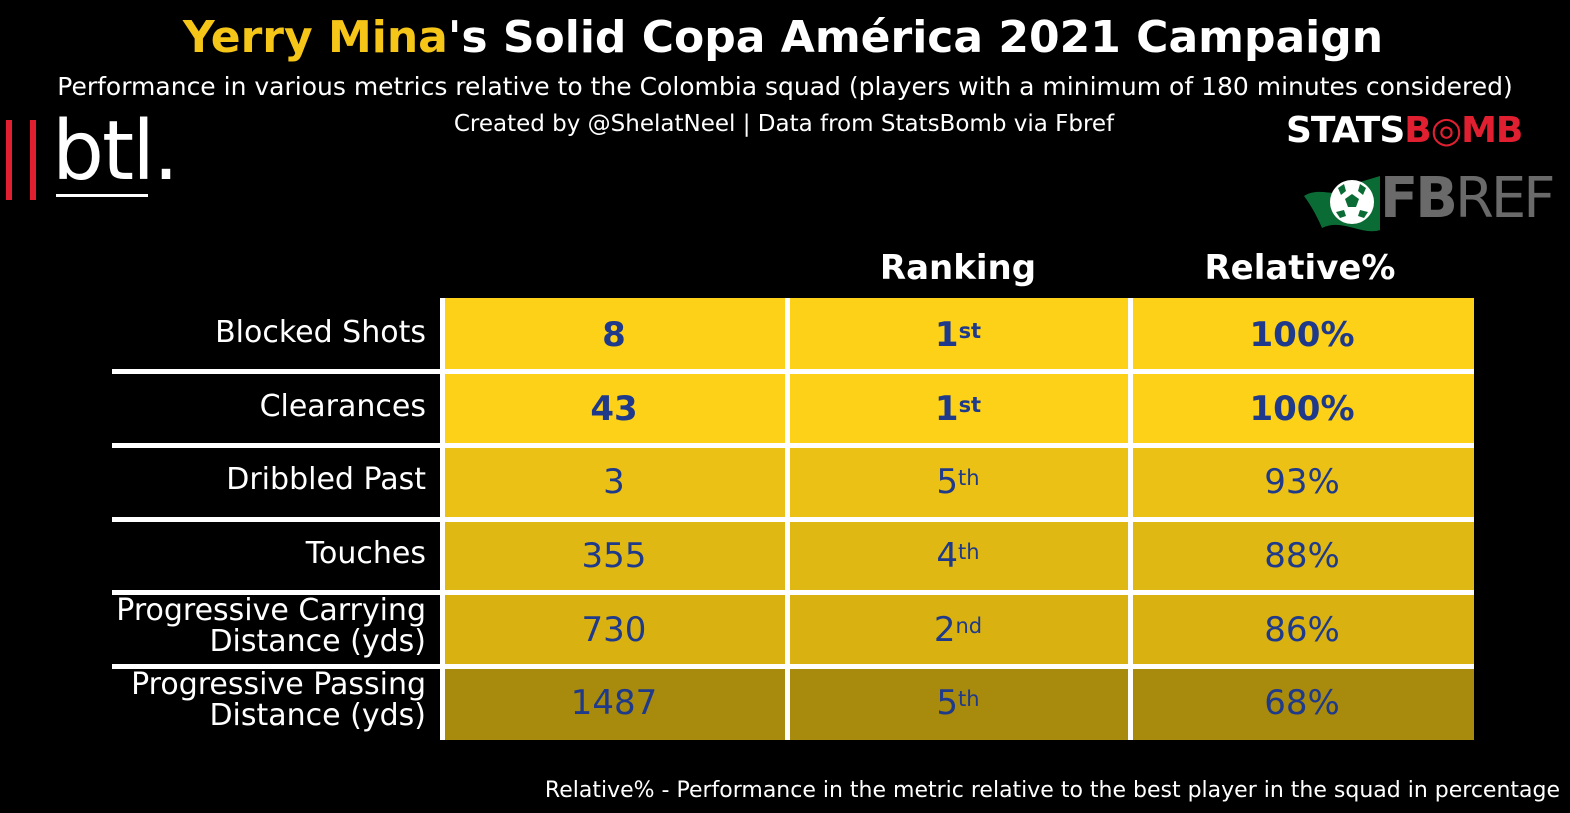 This screenshot has width=1570, height=813. What do you see at coordinates (944, 629) in the screenshot?
I see `rank-number: 2` at bounding box center [944, 629].